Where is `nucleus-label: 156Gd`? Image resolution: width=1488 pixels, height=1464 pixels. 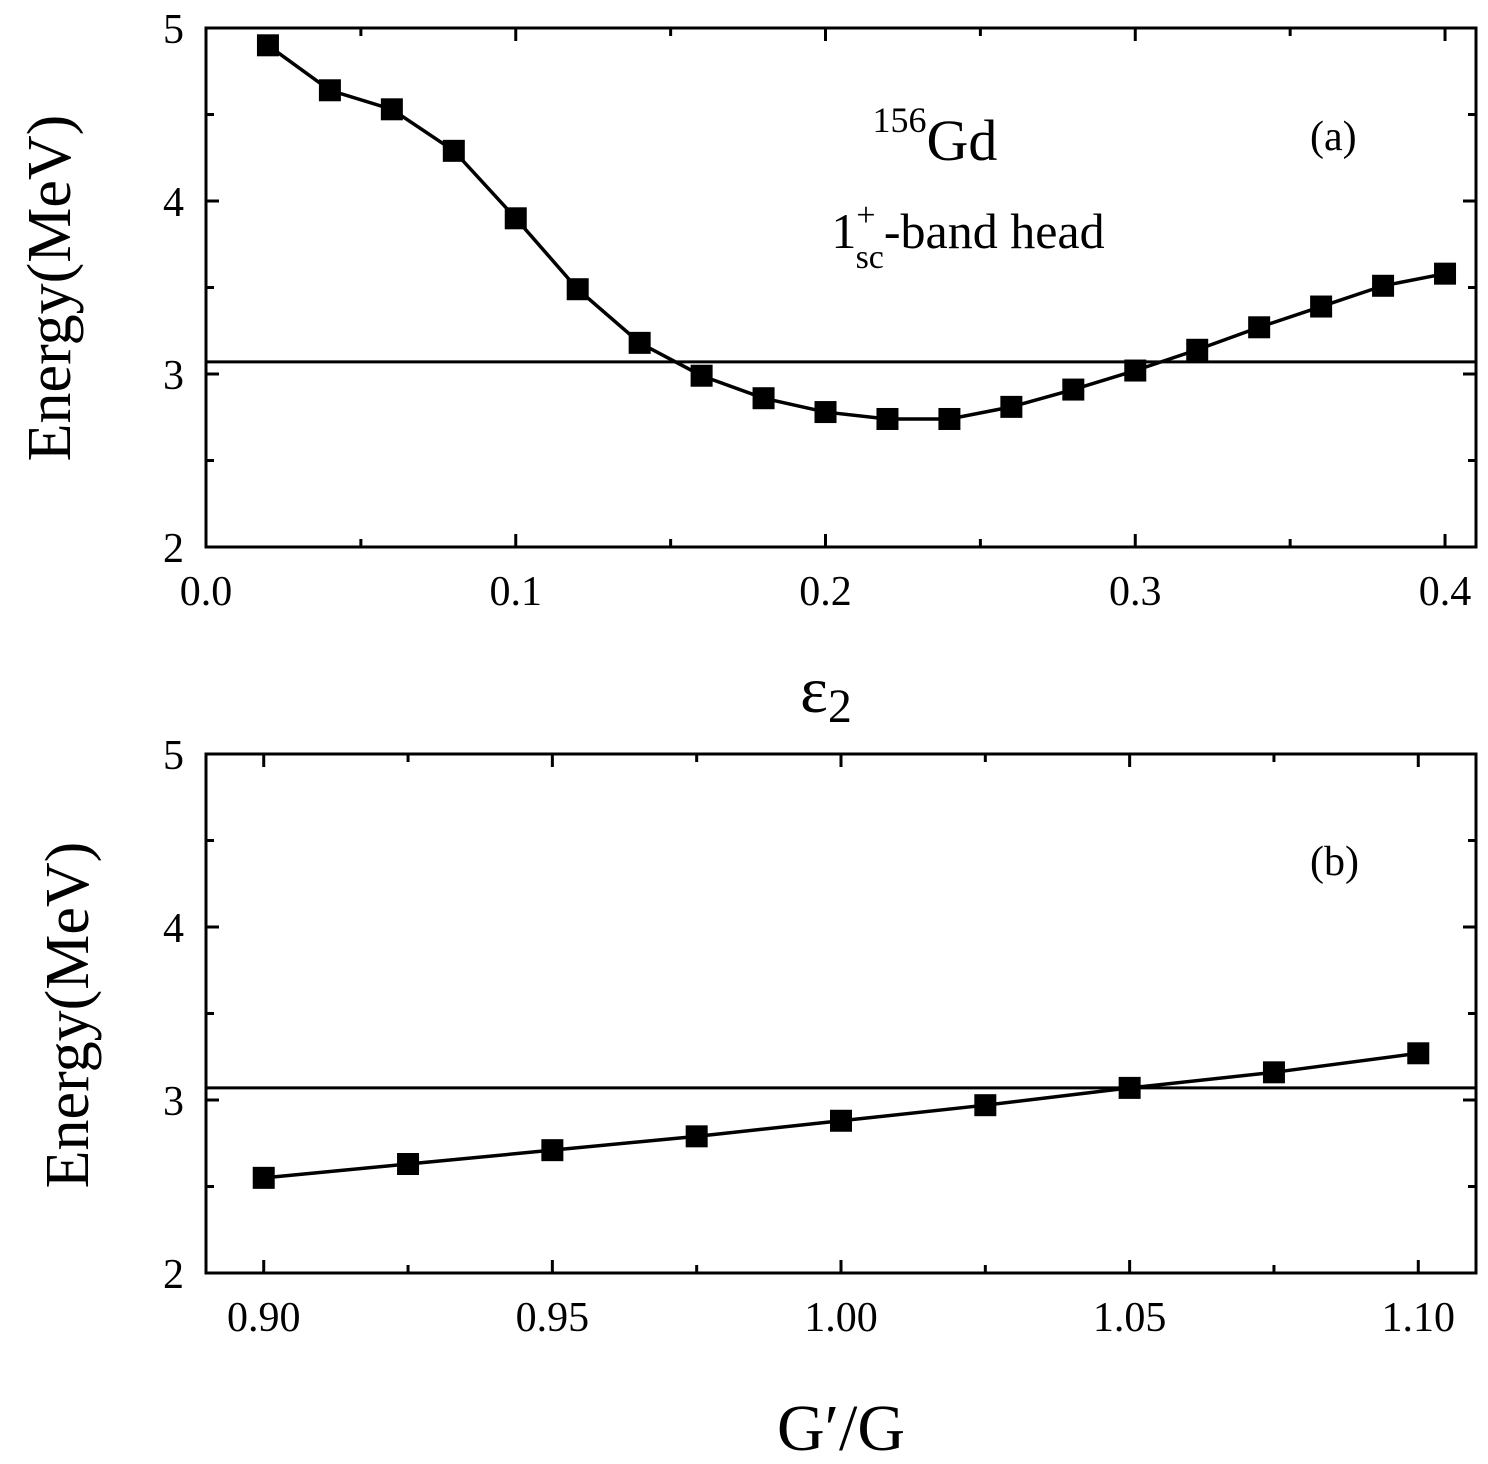 nucleus-label: 156Gd is located at coordinates (935, 136).